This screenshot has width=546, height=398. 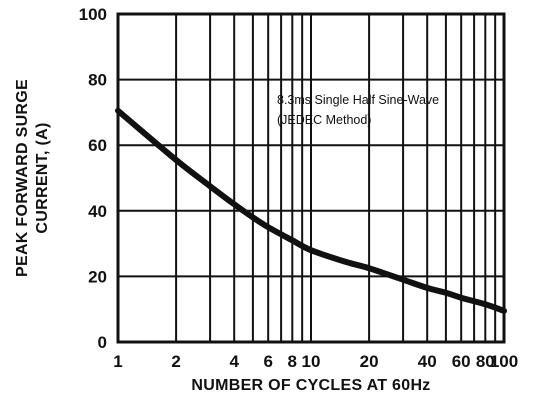 I want to click on y-axis-title: PEAK FORWARD SURGE CURRENT, (A), so click(x=32, y=178).